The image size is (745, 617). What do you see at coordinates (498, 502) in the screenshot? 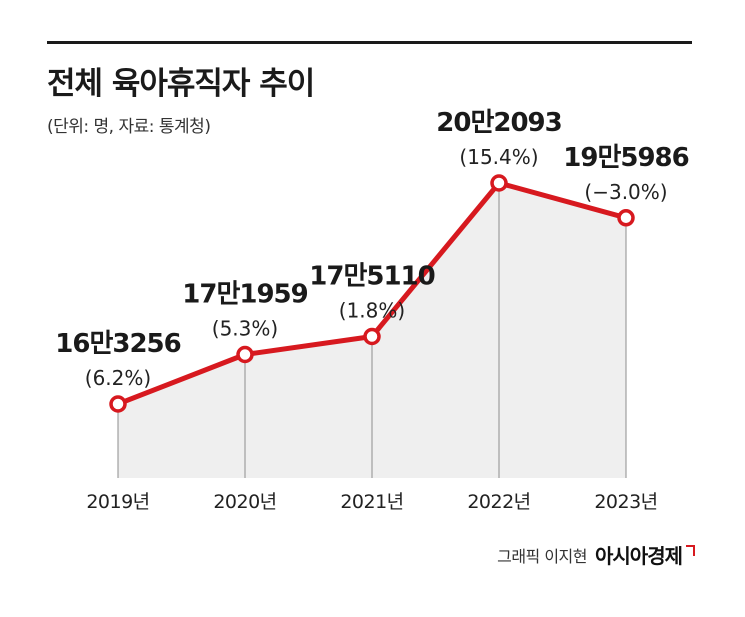
I see `x-tick-label-3: 2022년` at bounding box center [498, 502].